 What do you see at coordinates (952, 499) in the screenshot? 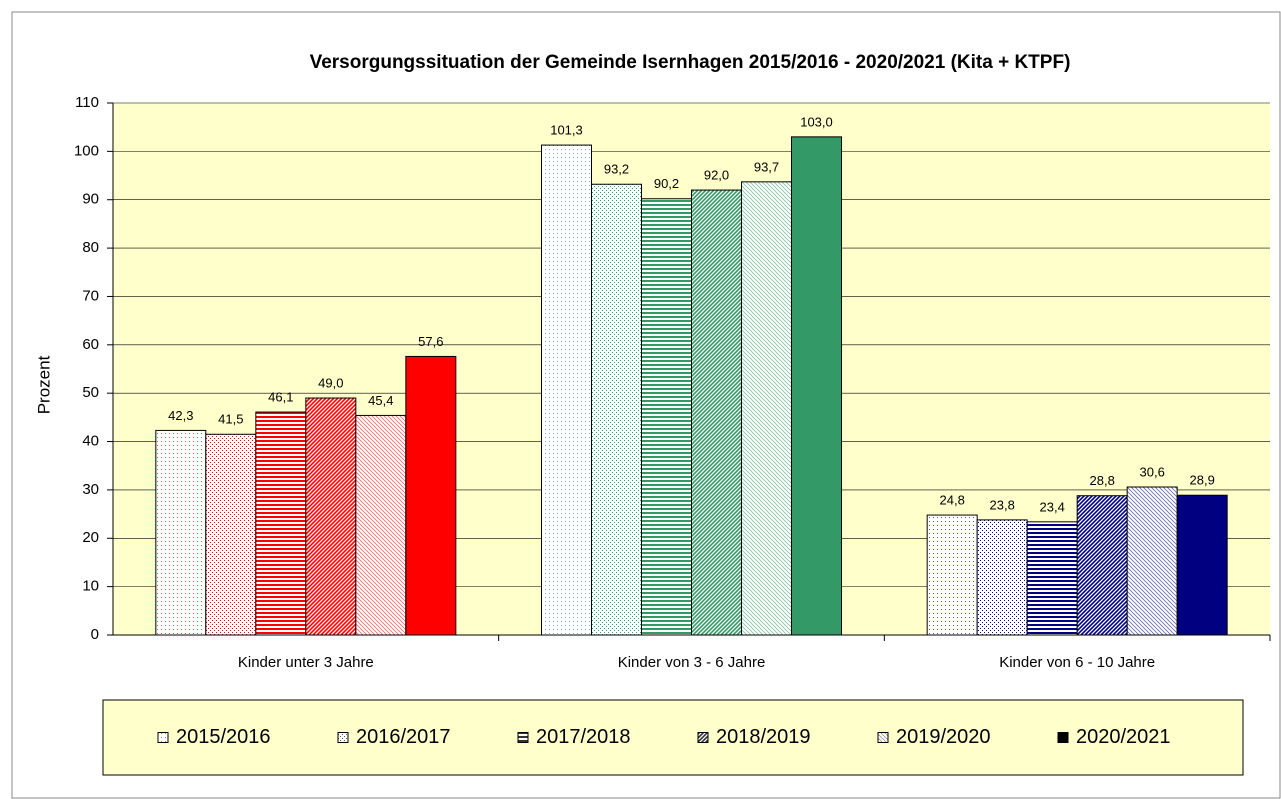
I see `value-label: 24,8` at bounding box center [952, 499].